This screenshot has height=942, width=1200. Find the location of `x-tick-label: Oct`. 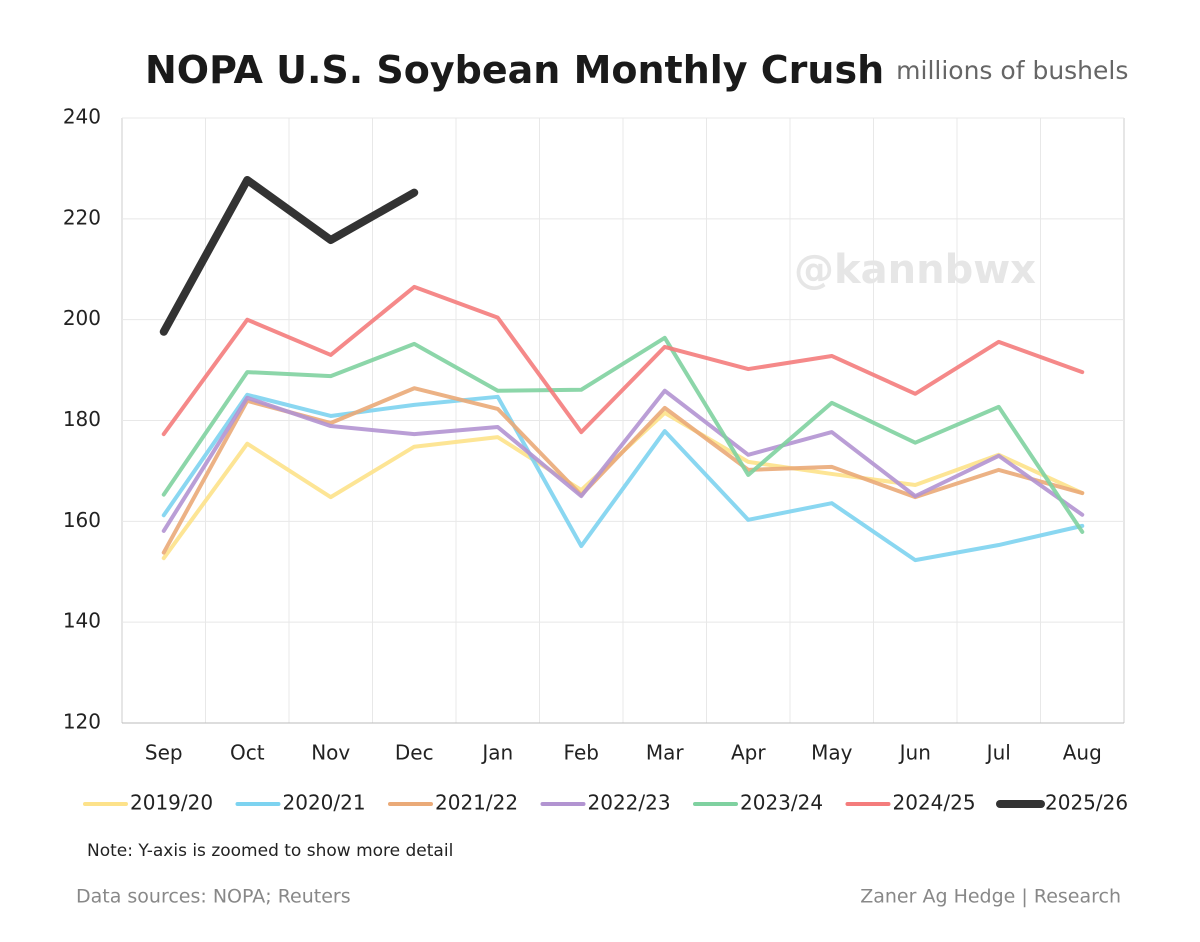

x-tick-label: Oct is located at coordinates (247, 753).